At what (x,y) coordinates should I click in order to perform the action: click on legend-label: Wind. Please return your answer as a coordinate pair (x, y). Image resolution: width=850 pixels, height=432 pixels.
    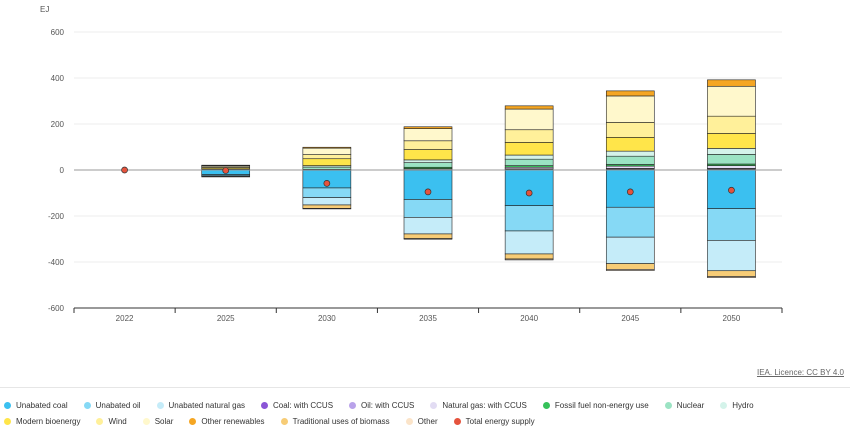
    Looking at the image, I should click on (117, 421).